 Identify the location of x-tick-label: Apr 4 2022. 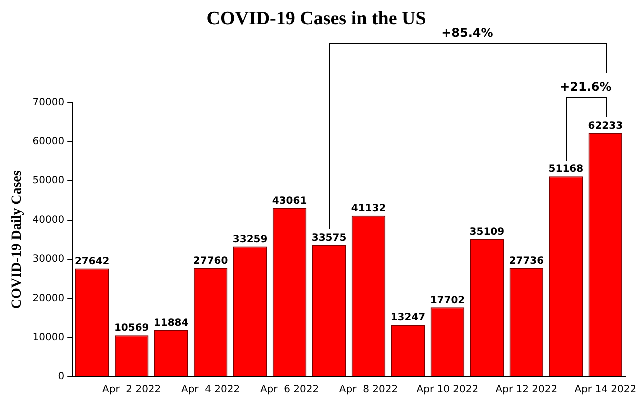
(210, 390).